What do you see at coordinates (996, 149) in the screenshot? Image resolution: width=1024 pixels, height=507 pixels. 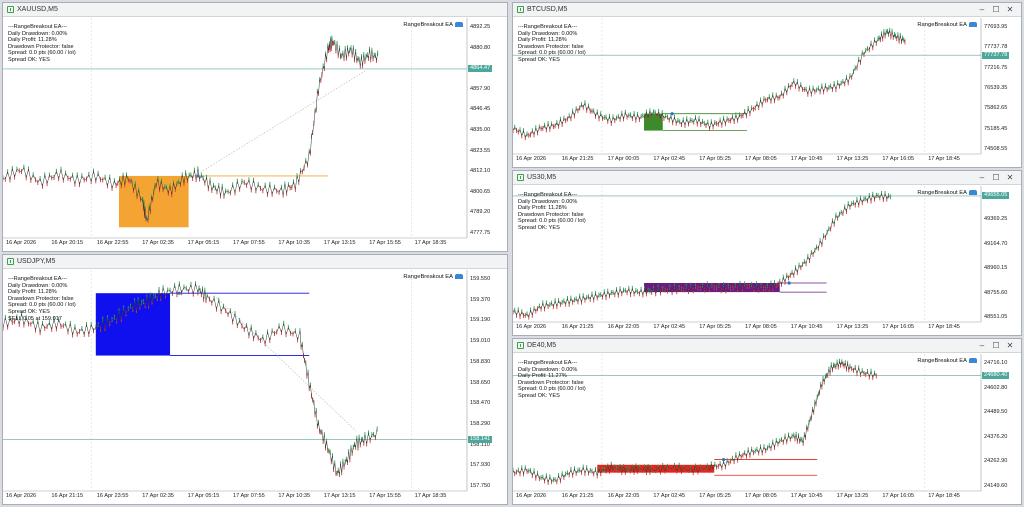 I see `y-axis-label: 74508.55` at bounding box center [996, 149].